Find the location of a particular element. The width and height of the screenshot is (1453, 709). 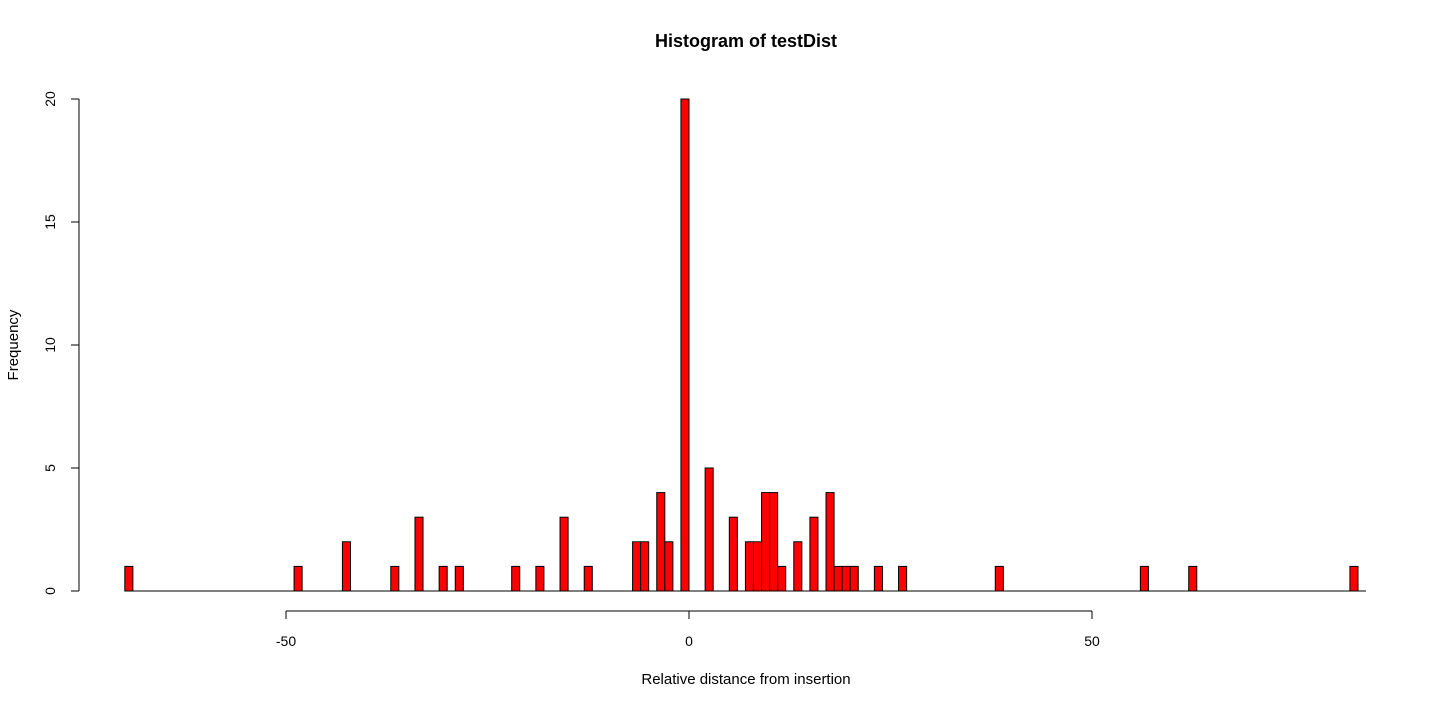

chart-title: Histogram of testDist is located at coordinates (746, 41).